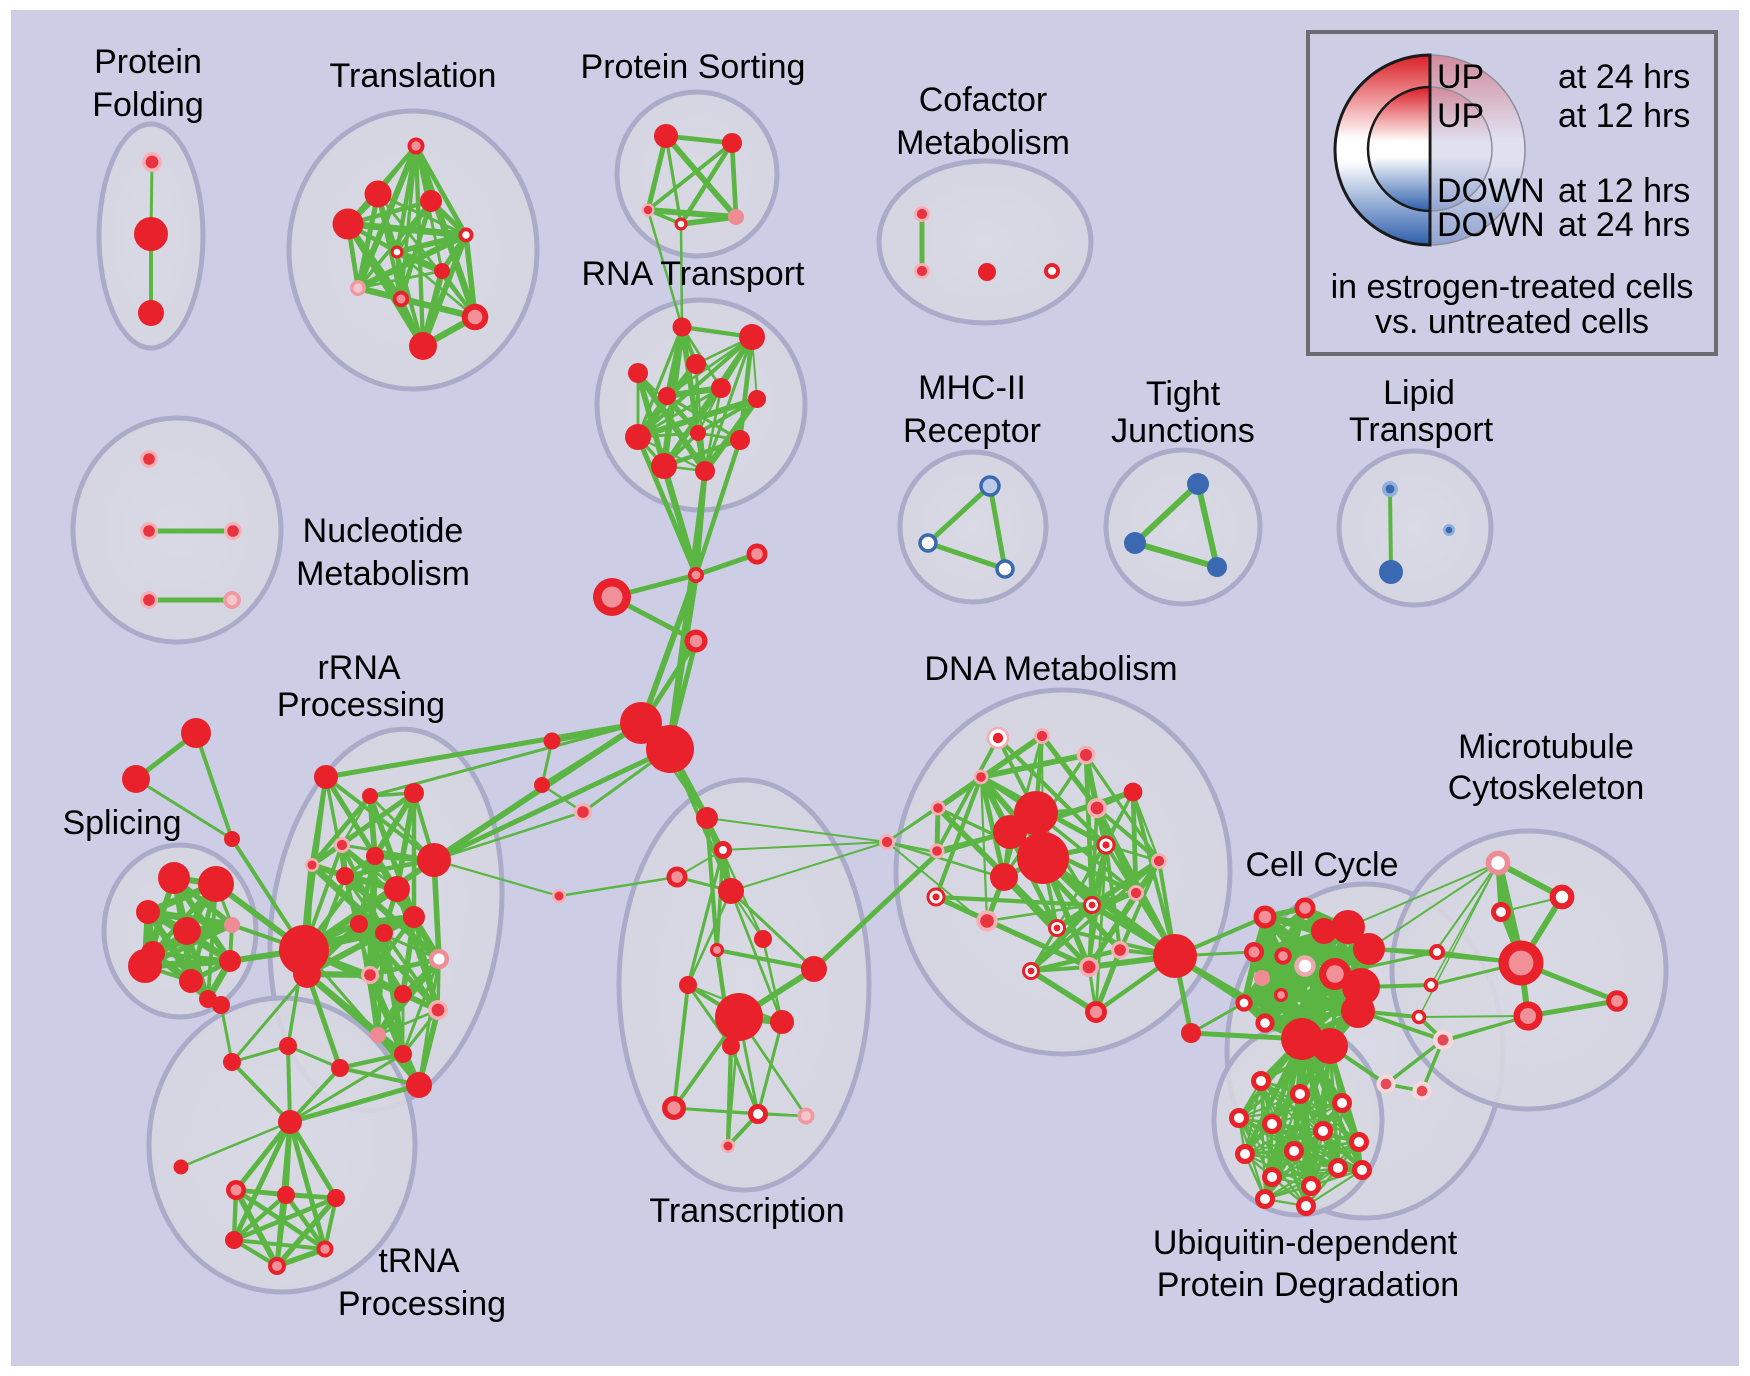 The width and height of the screenshot is (1750, 1376). I want to click on svg-text: RNA Transport, so click(694, 274).